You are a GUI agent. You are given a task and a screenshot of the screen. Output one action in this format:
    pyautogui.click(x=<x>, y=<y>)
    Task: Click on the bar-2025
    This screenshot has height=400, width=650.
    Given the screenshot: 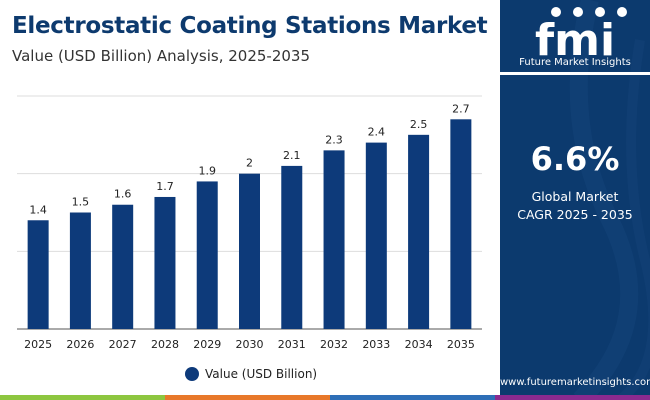 What is the action you would take?
    pyautogui.click(x=38, y=274)
    